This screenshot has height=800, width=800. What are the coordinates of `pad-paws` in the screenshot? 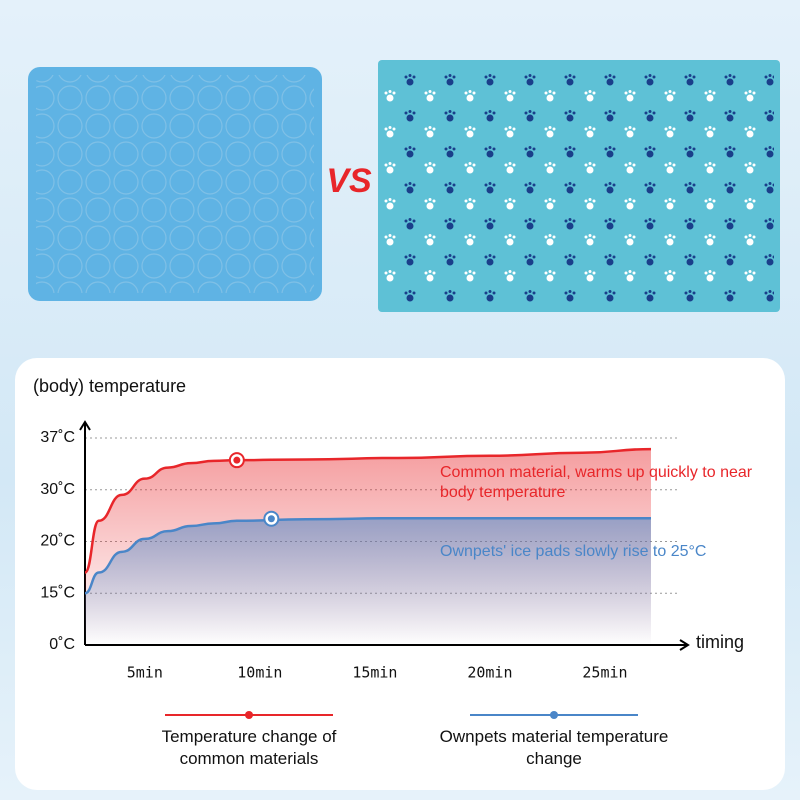 It's located at (579, 186).